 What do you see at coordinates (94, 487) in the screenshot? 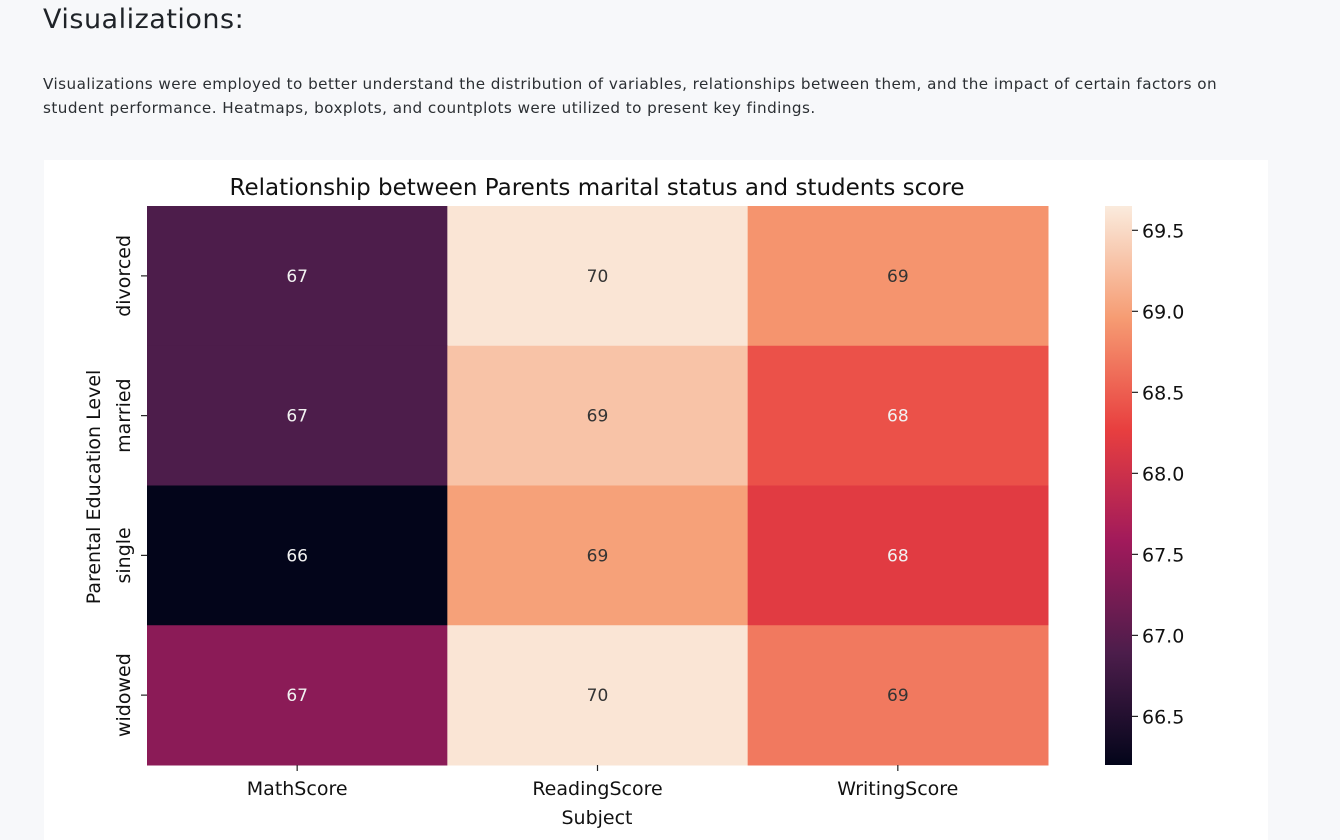
I see `y-axis-label: Parental Education Level` at bounding box center [94, 487].